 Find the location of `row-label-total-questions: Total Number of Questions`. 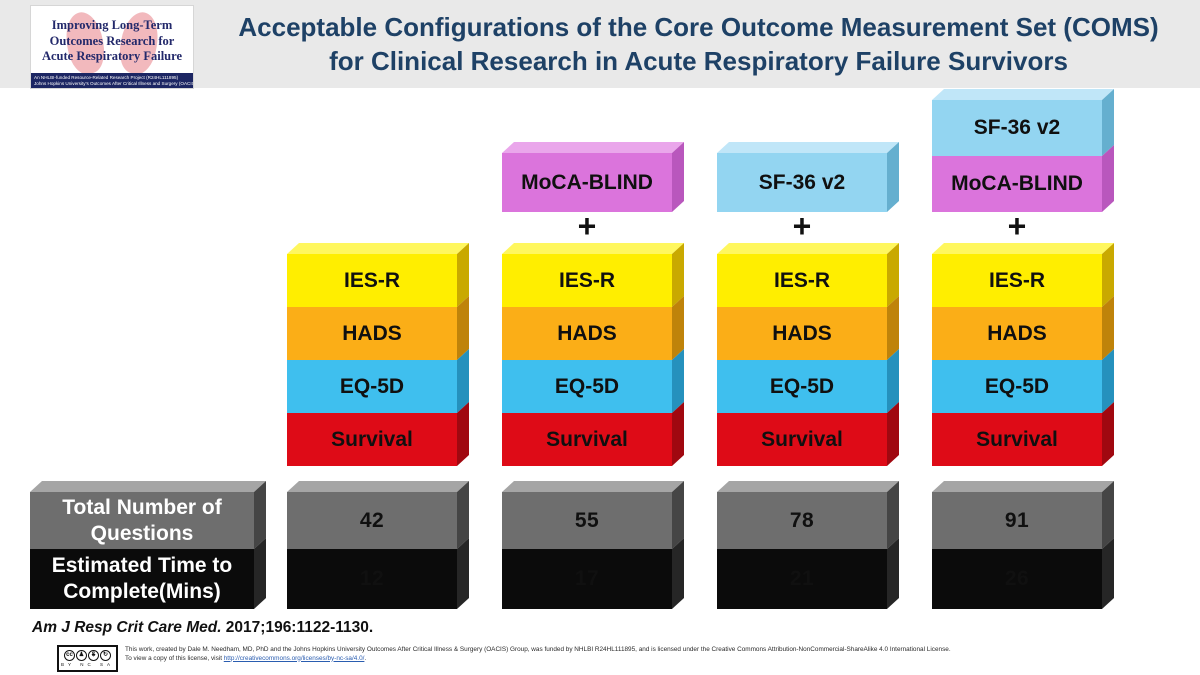

row-label-total-questions: Total Number of Questions is located at coordinates (148, 515).